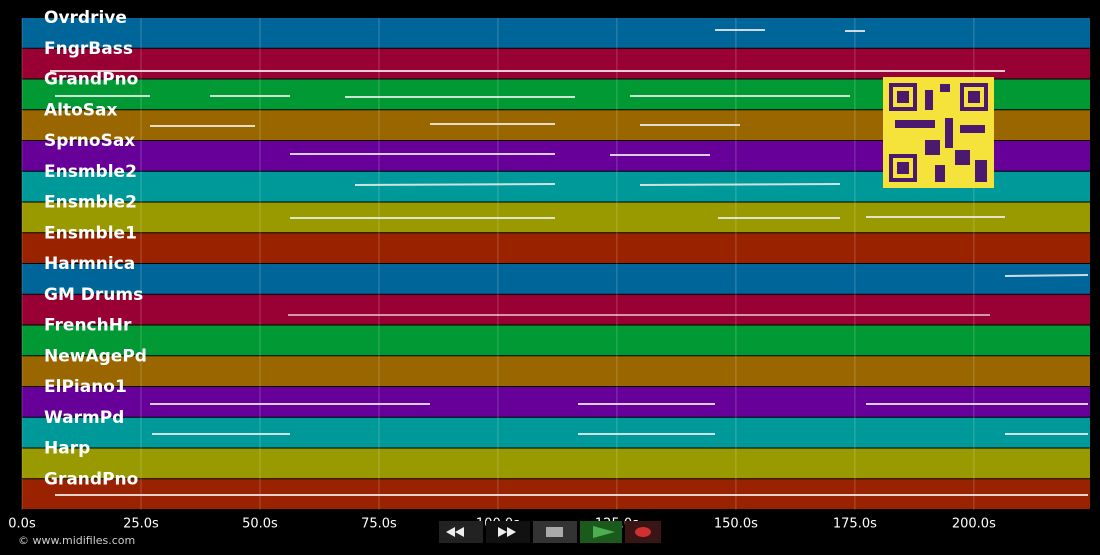 Image resolution: width=1100 pixels, height=555 pixels. I want to click on record-button, so click(643, 532).